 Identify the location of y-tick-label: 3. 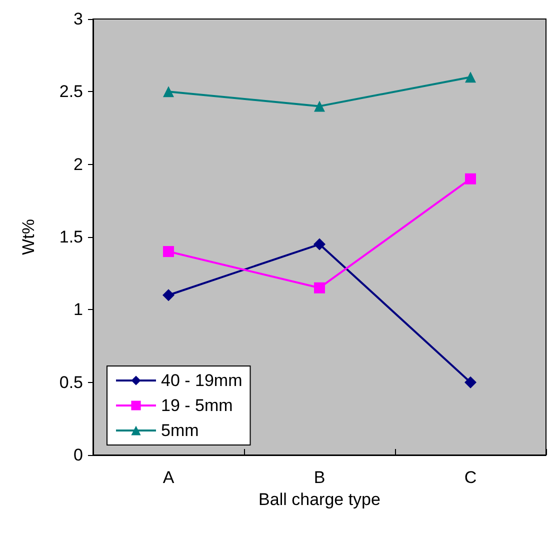
(78, 19).